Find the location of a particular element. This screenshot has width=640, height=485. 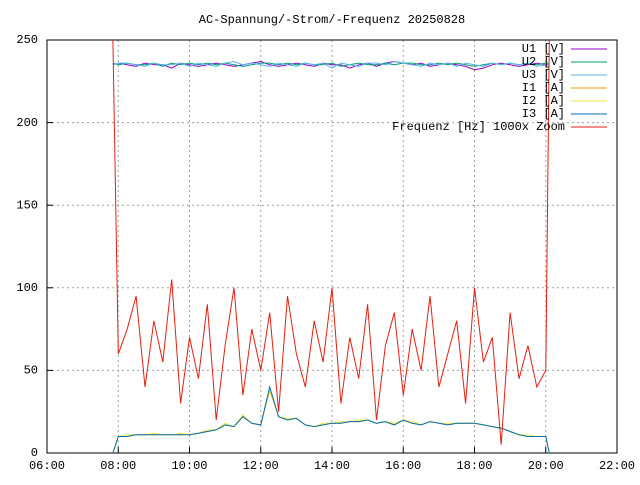

chart-title: AC-Spannung/-Strom/-Frequenz 20250828 is located at coordinates (332, 20).